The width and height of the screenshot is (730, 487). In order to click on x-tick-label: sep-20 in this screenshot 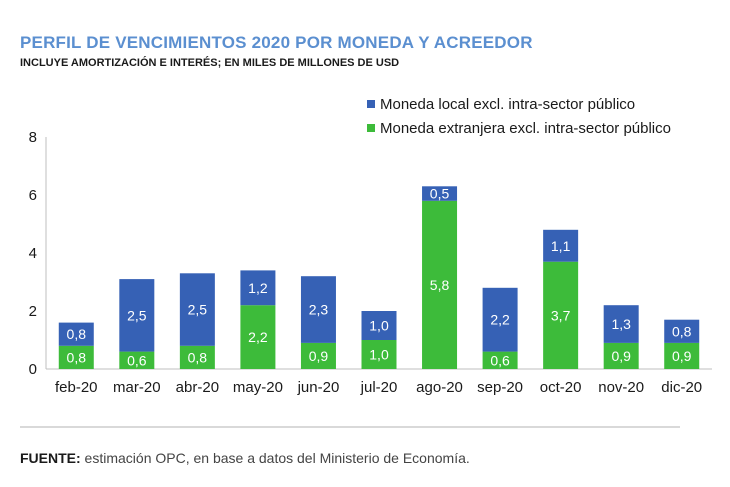, I will do `click(500, 387)`.